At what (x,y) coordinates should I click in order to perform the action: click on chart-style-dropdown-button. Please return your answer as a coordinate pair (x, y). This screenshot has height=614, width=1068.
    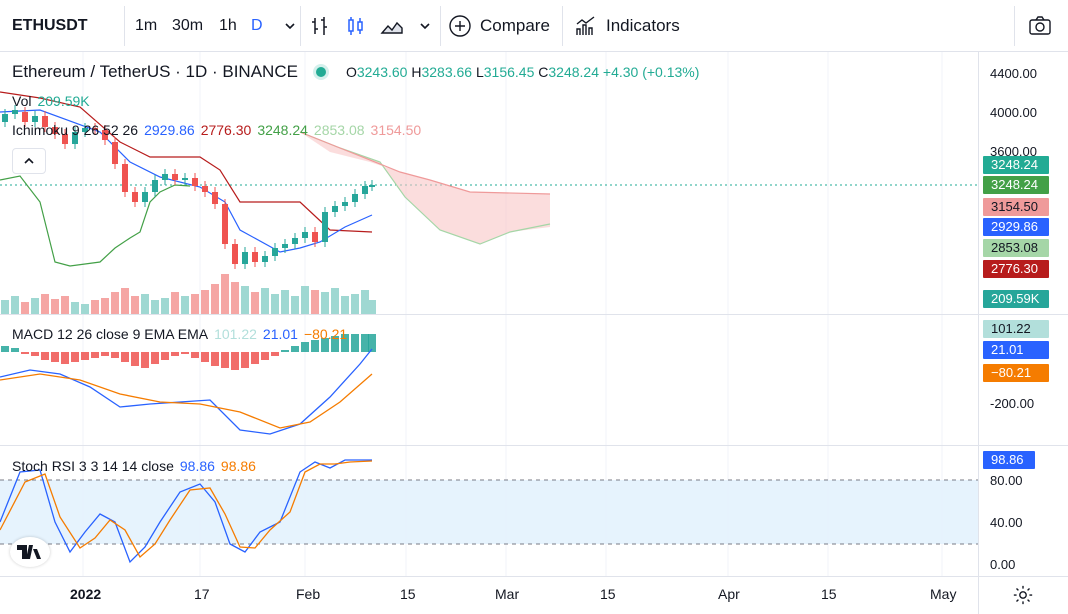
    Looking at the image, I should click on (425, 26).